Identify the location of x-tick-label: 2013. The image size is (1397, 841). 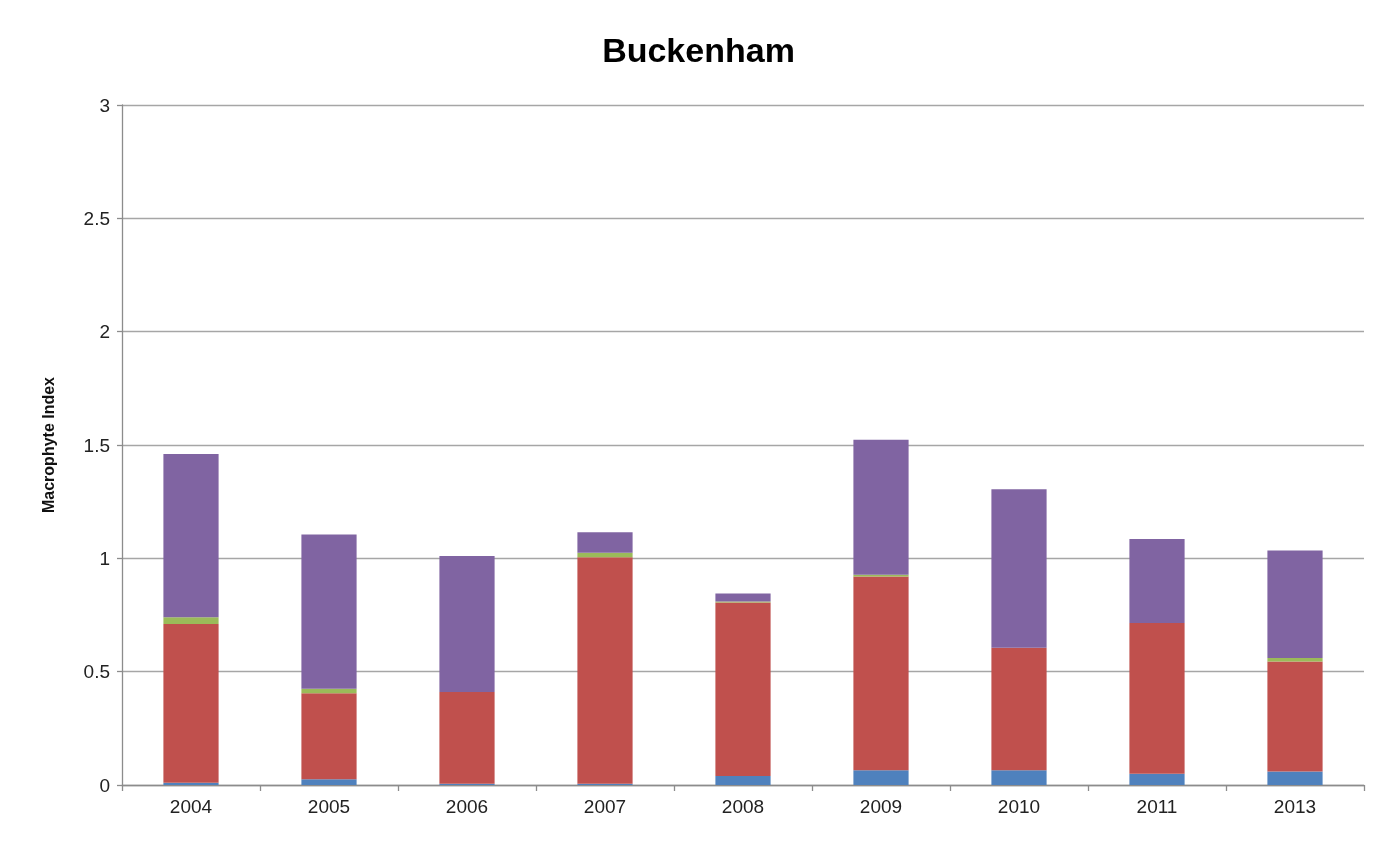
(1295, 806).